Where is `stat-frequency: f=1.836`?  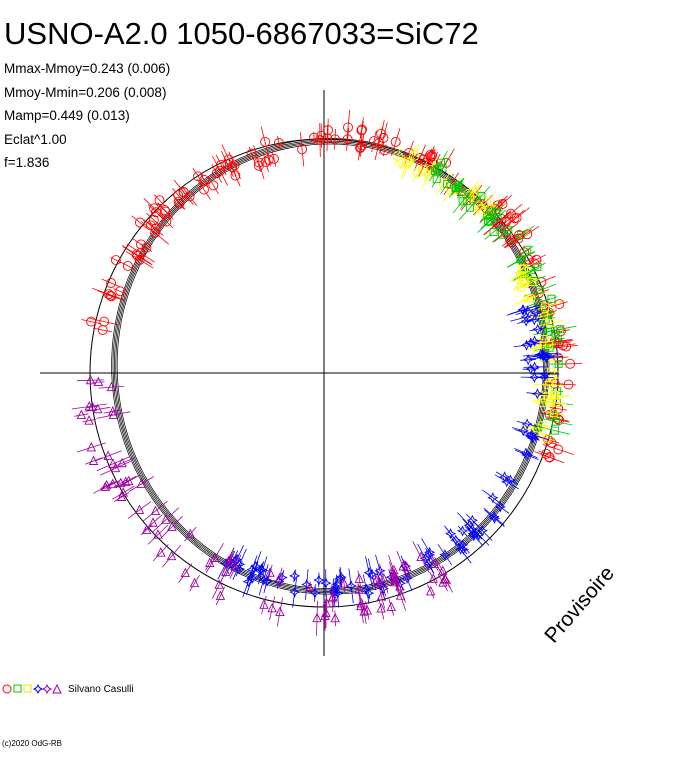 stat-frequency: f=1.836 is located at coordinates (27, 162).